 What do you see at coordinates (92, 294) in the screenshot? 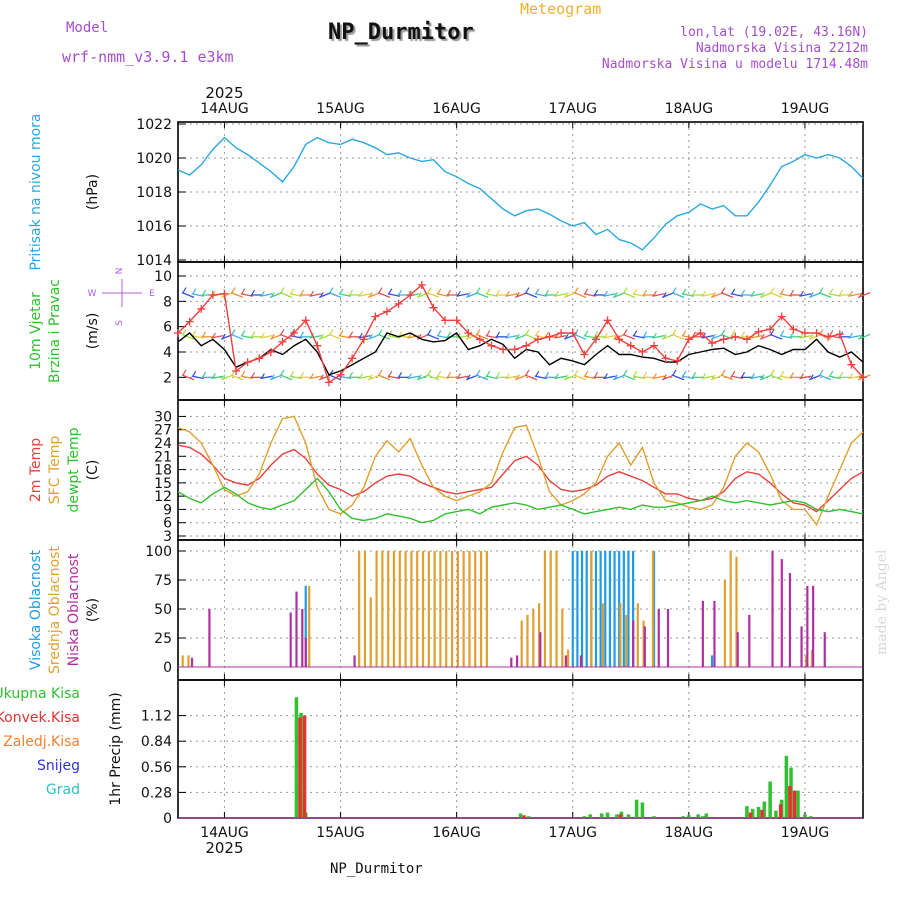
I see `compass-west-label: W` at bounding box center [92, 294].